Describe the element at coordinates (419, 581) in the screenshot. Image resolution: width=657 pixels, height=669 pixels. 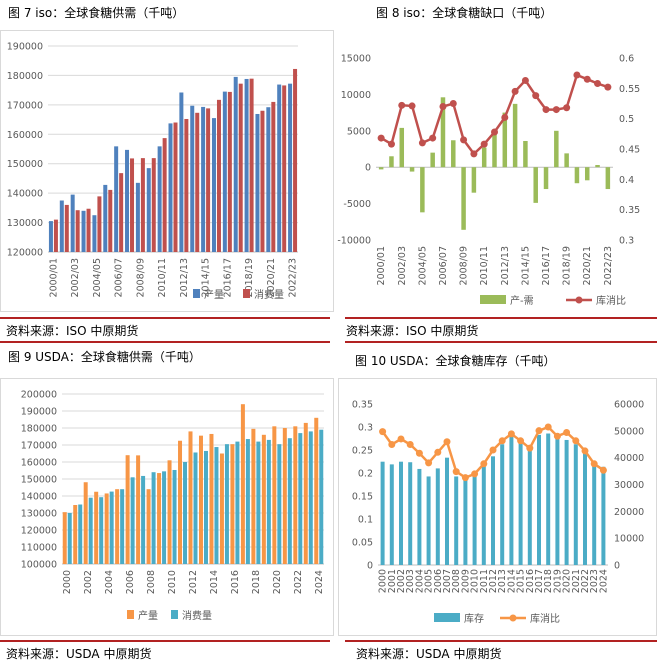
I see `c10-xtick-label: 2004` at that location.